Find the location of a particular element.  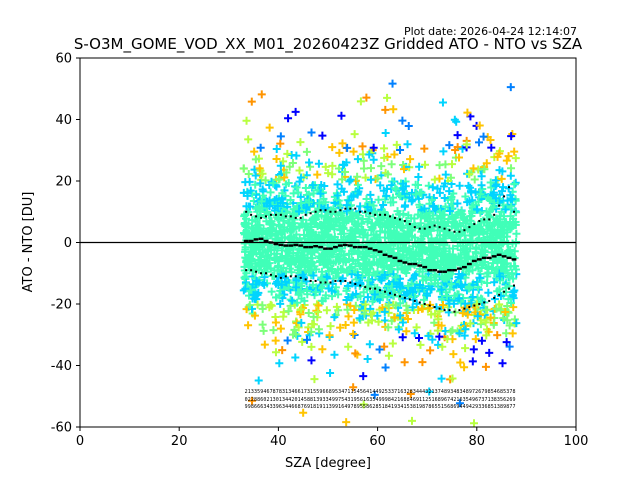

y-tick-label: -60 is located at coordinates (61, 428).